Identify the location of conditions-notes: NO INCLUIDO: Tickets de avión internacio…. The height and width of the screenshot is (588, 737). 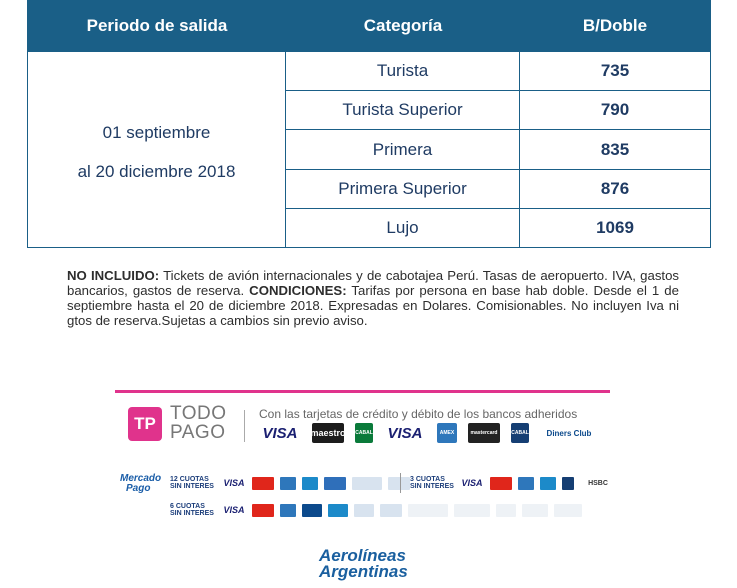
(373, 298).